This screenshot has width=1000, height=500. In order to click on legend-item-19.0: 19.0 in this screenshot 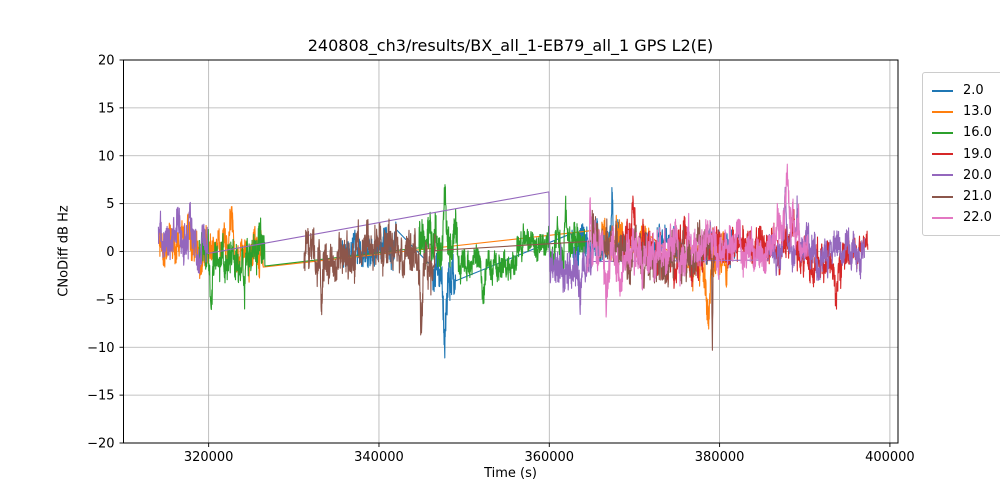, I will do `click(966, 154)`.